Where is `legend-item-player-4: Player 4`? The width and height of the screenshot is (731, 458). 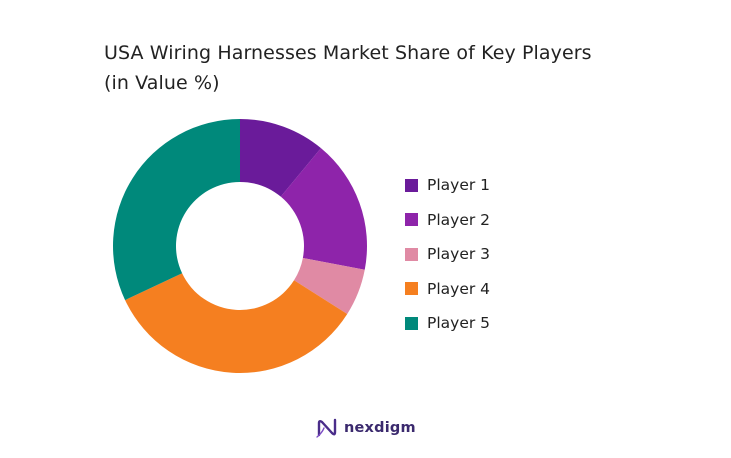
legend-item-player-4: Player 4 is located at coordinates (447, 289).